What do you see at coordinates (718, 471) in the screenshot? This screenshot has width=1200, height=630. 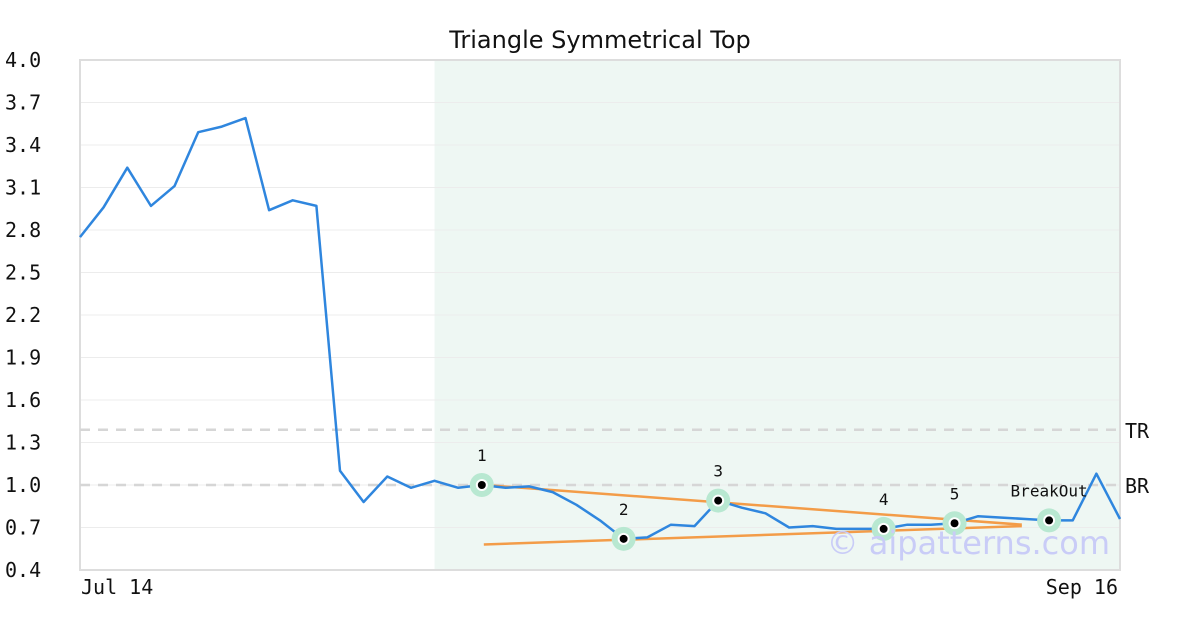 I see `pattern-point-label: 3` at bounding box center [718, 471].